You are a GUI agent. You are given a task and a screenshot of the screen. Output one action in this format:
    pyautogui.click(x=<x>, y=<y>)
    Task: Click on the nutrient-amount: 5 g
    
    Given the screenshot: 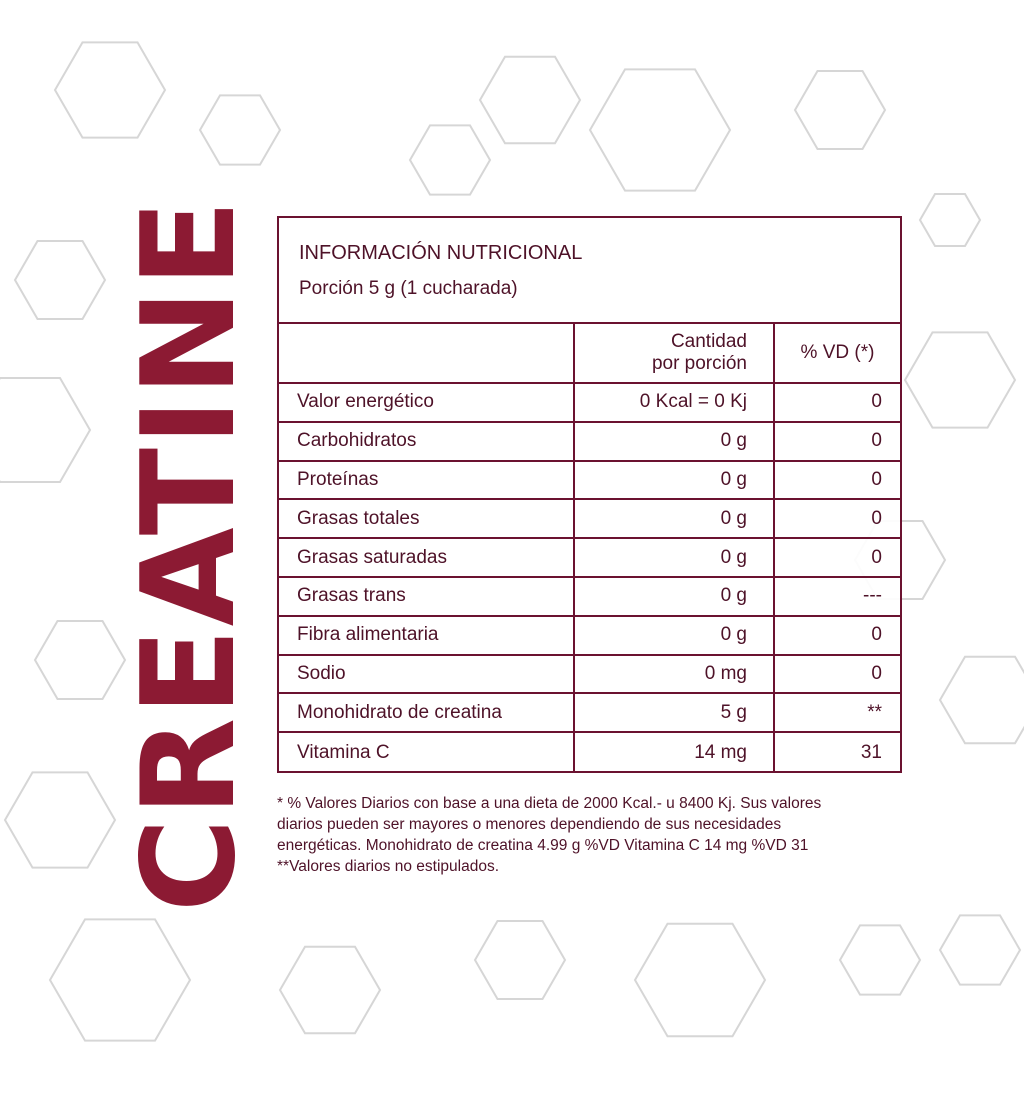 What is the action you would take?
    pyautogui.click(x=675, y=713)
    